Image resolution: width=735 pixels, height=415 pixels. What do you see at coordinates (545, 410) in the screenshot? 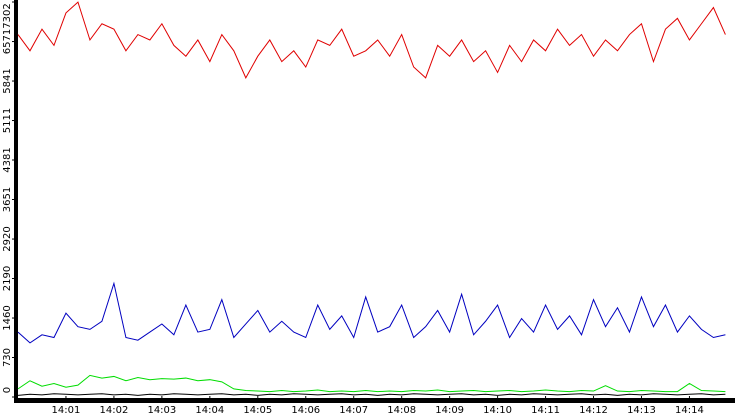
I see `x-tick-label: 14:11` at bounding box center [545, 410].